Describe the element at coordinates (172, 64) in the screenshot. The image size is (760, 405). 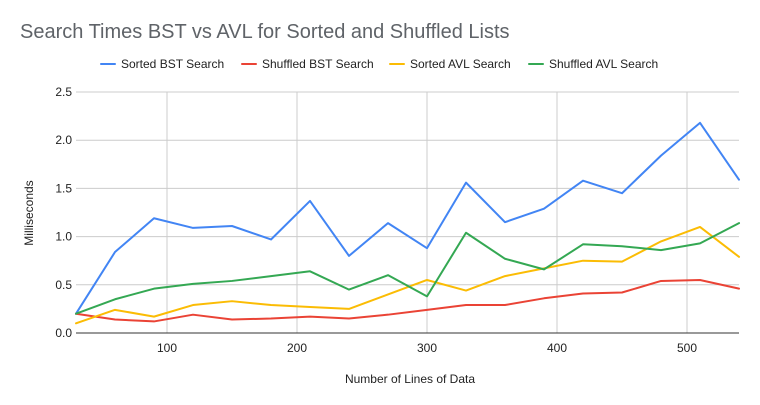
I see `legend-label-sorted-bst: Sorted BST Search` at that location.